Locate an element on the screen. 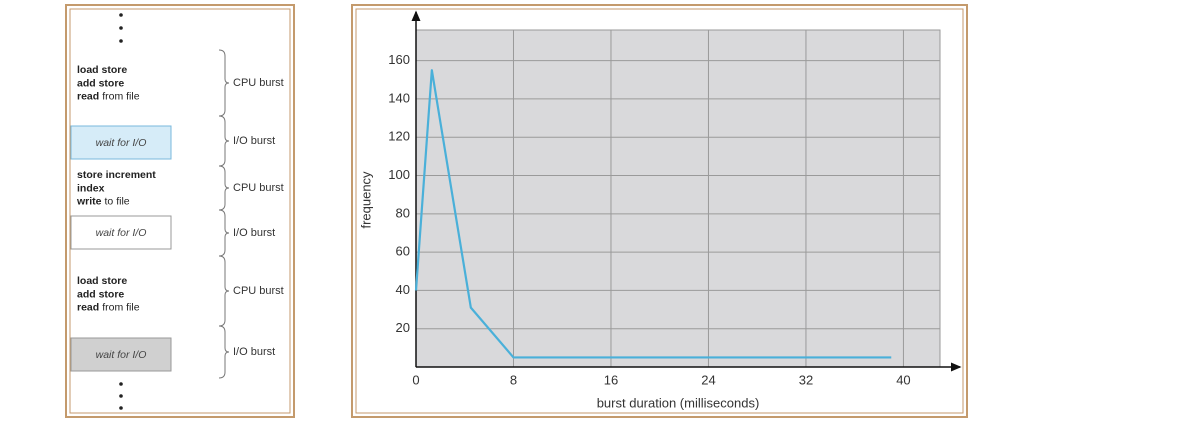 The height and width of the screenshot is (432, 1200). code-line: index is located at coordinates (91, 188).